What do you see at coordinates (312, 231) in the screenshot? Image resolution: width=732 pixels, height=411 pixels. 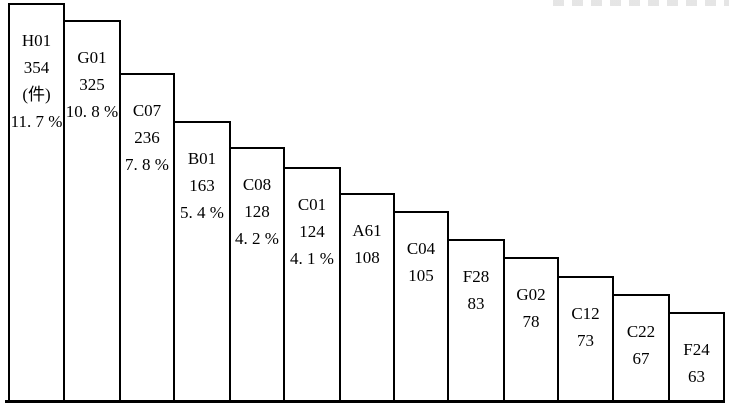 I see `bar-label-line: 124` at bounding box center [312, 231].